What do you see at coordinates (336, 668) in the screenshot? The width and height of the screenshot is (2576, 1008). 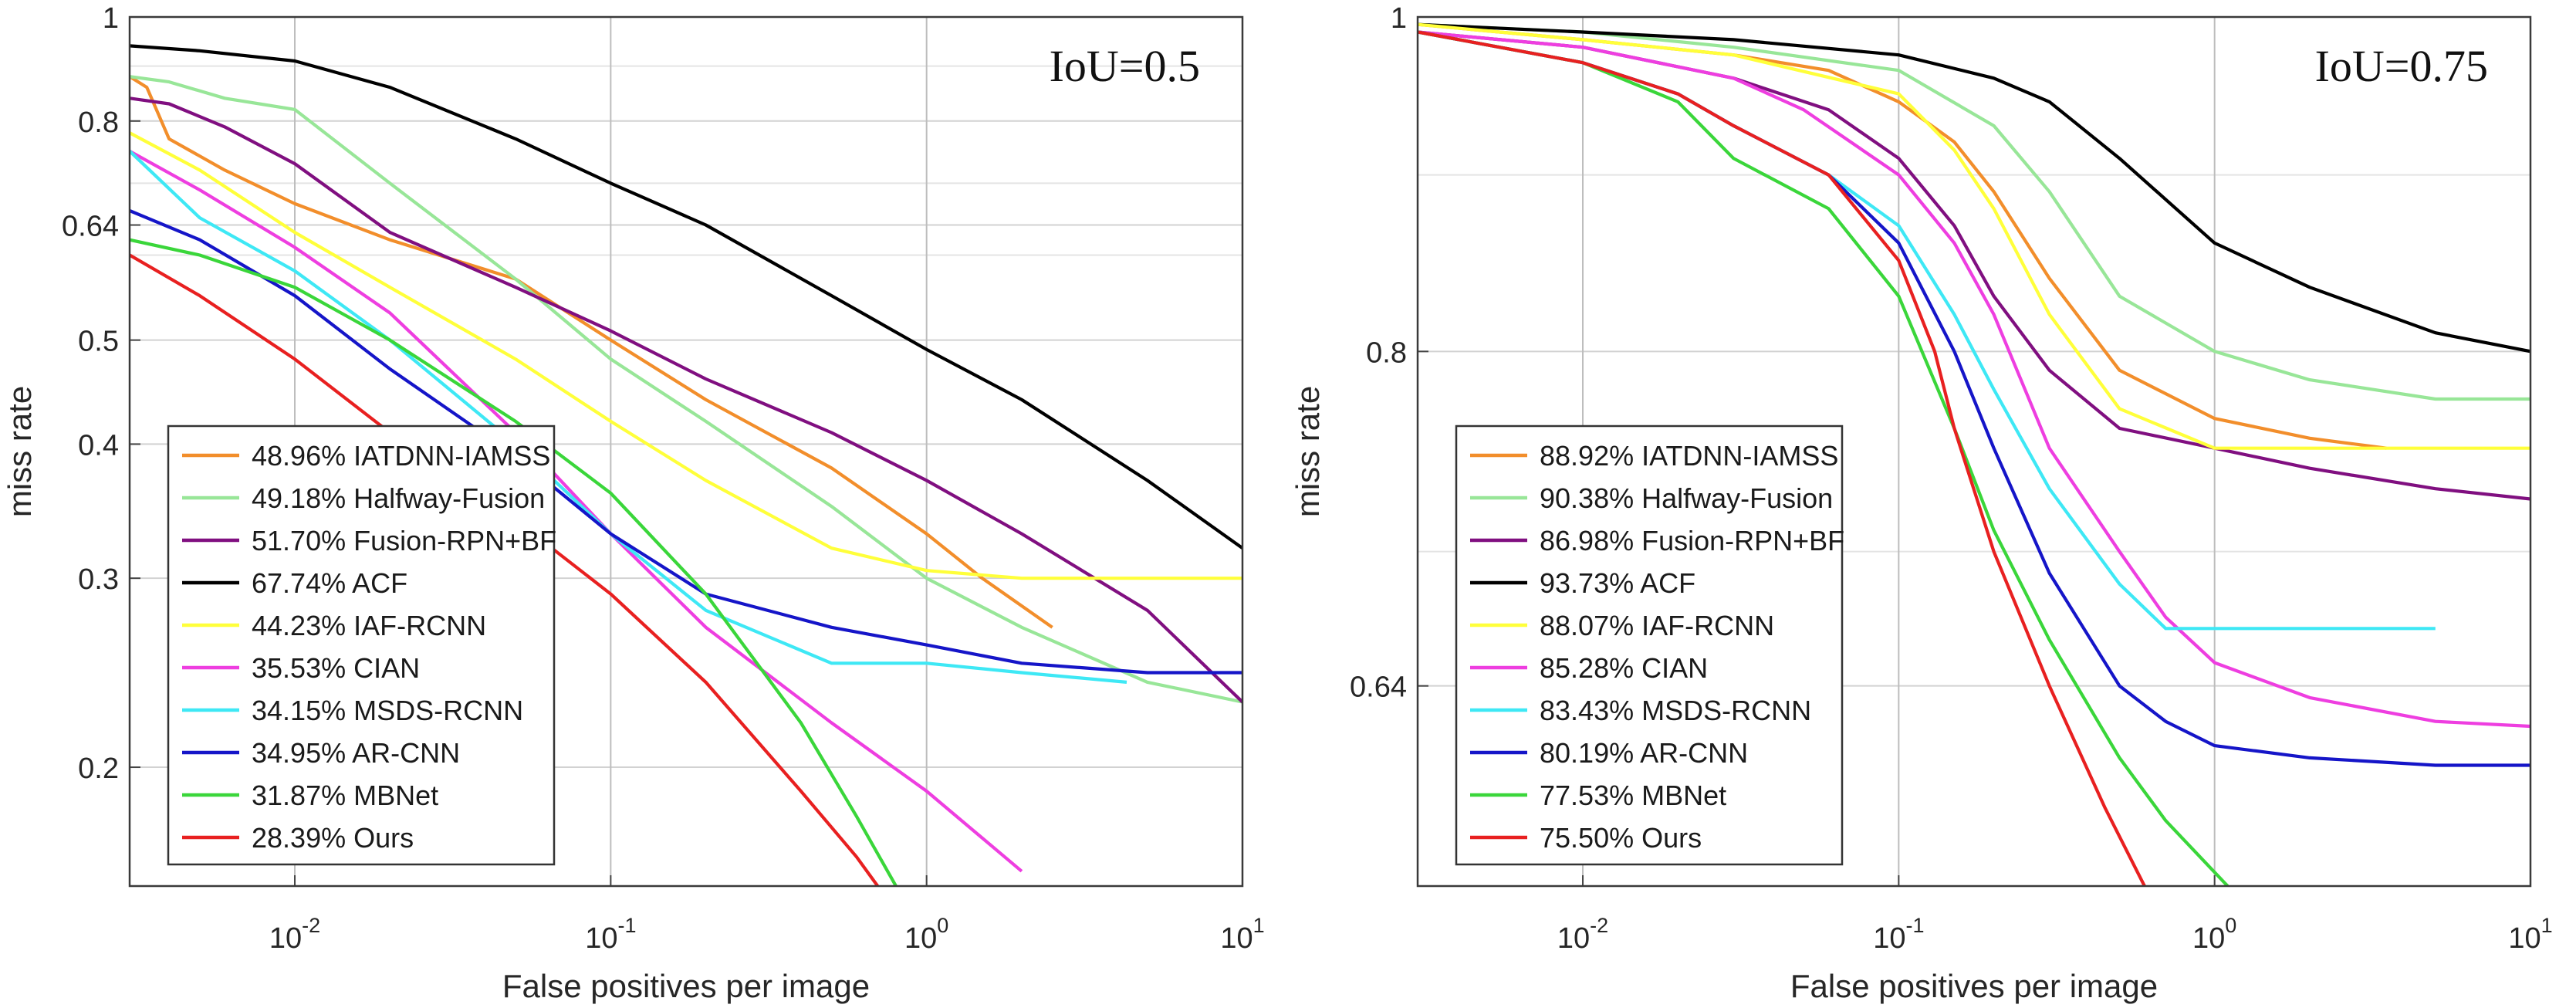 I see `legend-label: 35.53% CIAN` at bounding box center [336, 668].